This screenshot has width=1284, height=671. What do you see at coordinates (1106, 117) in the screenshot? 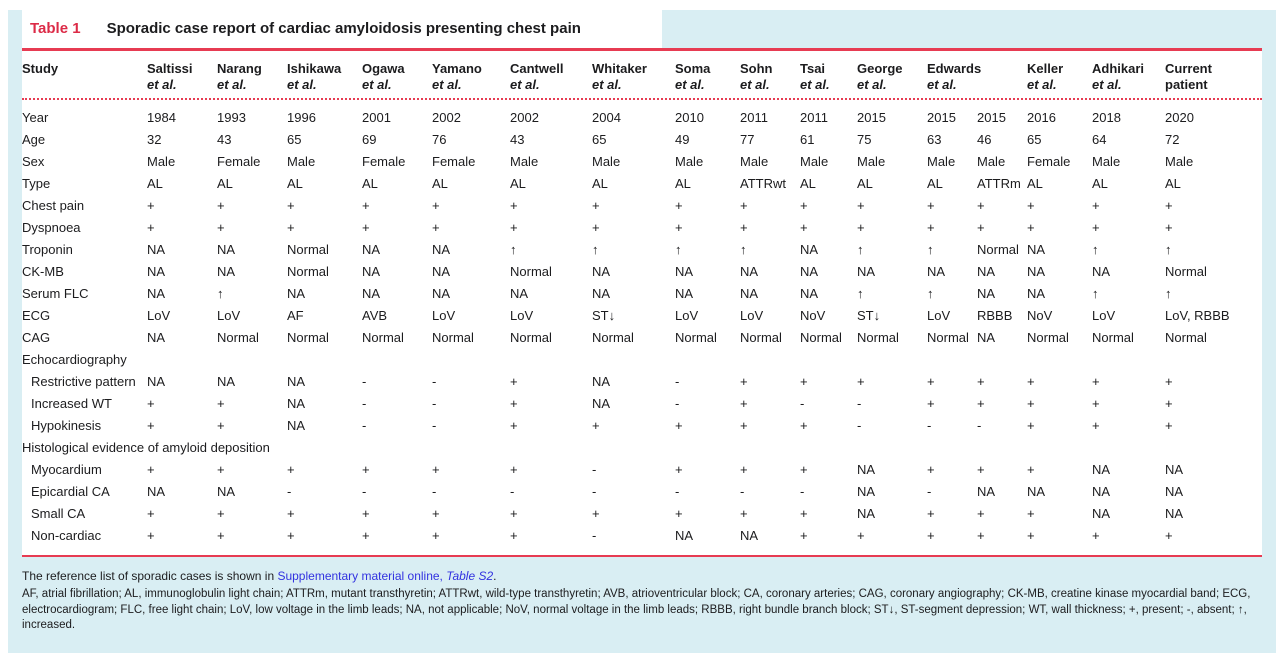
I see `table-cell: 2018` at bounding box center [1106, 117].